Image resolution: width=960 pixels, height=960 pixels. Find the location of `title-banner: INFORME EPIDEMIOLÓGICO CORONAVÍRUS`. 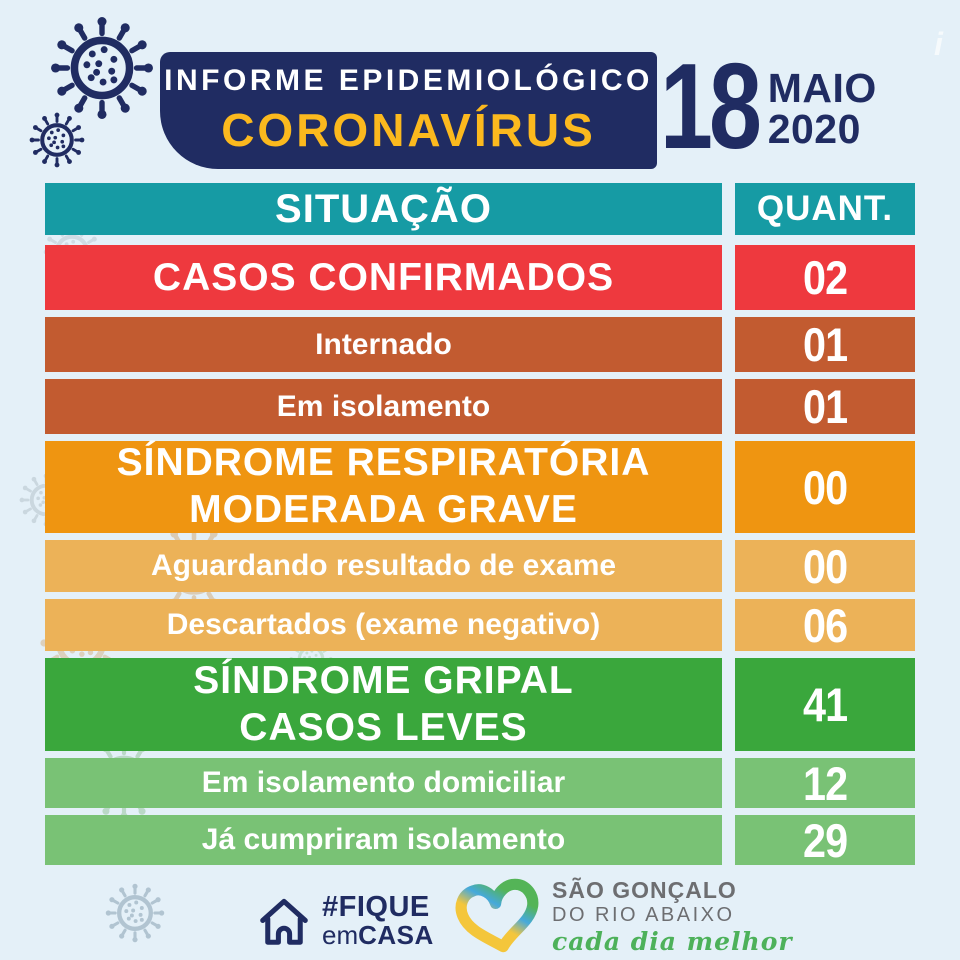

title-banner: INFORME EPIDEMIOLÓGICO CORONAVÍRUS is located at coordinates (408, 110).